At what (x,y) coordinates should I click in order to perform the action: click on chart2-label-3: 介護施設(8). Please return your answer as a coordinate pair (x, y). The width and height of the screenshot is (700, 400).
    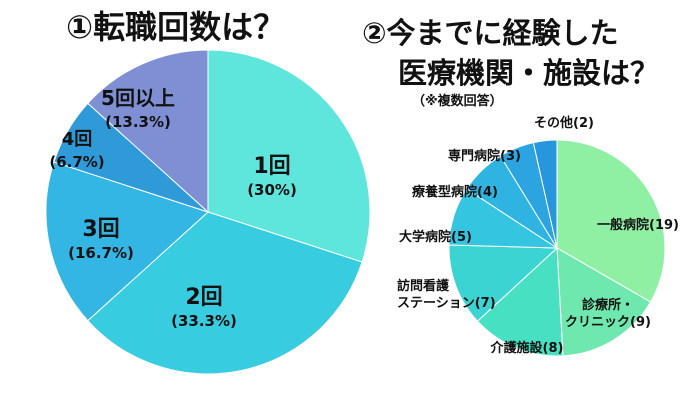
    Looking at the image, I should click on (527, 348).